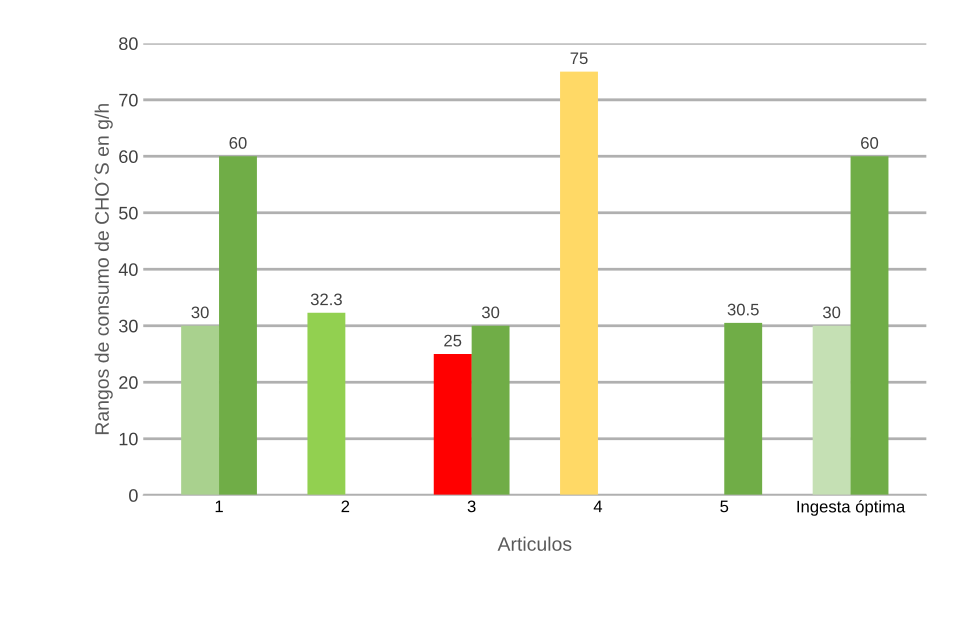 This screenshot has height=619, width=955. I want to click on x-tick-label: 4, so click(598, 506).